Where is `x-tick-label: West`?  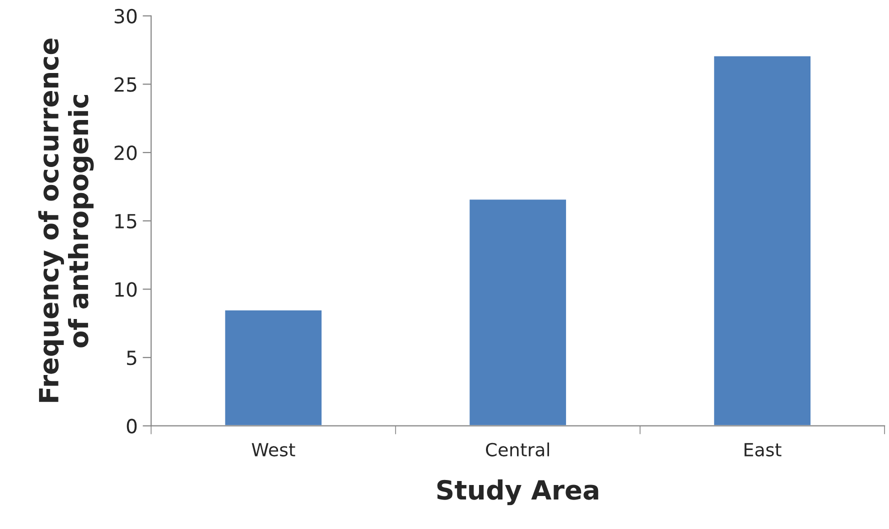
x-tick-label: West is located at coordinates (274, 449).